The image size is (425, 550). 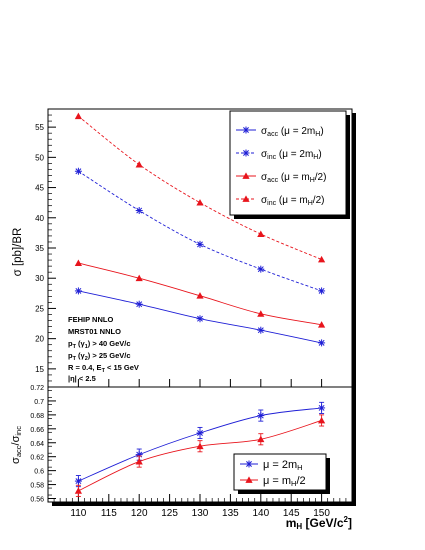 I want to click on top-y-axis-label: σ [pb]/BR, so click(x=18, y=252).